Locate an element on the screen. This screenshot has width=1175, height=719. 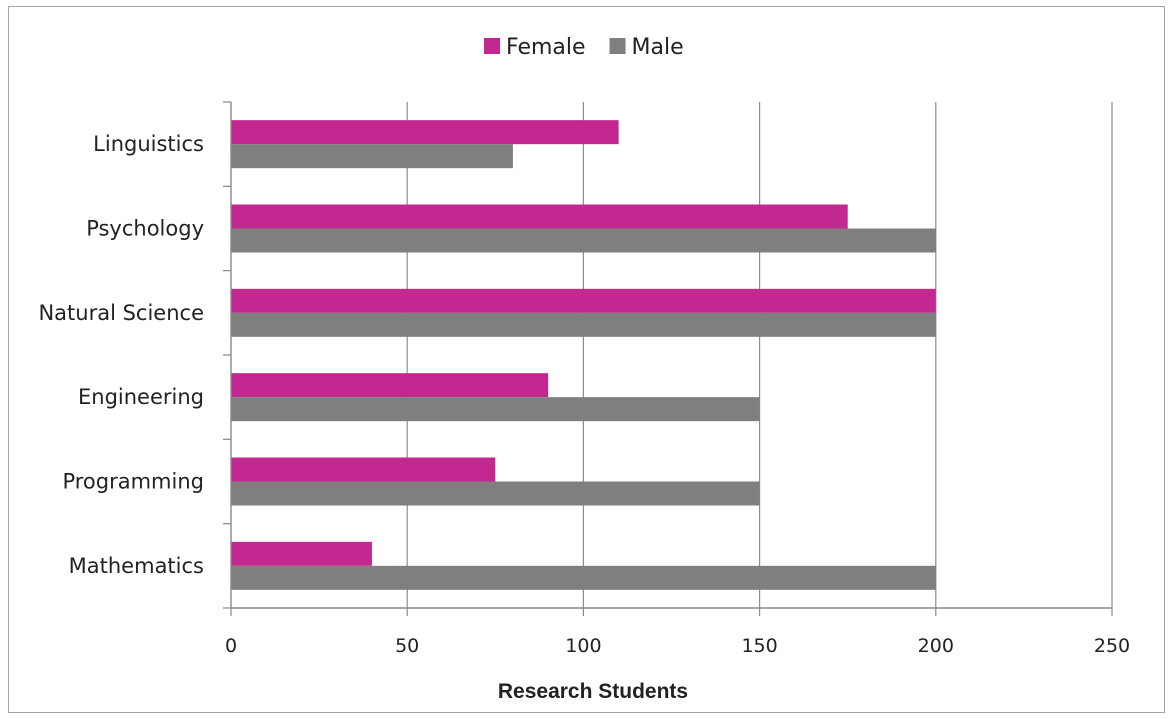
bar-programming-male is located at coordinates (495, 493).